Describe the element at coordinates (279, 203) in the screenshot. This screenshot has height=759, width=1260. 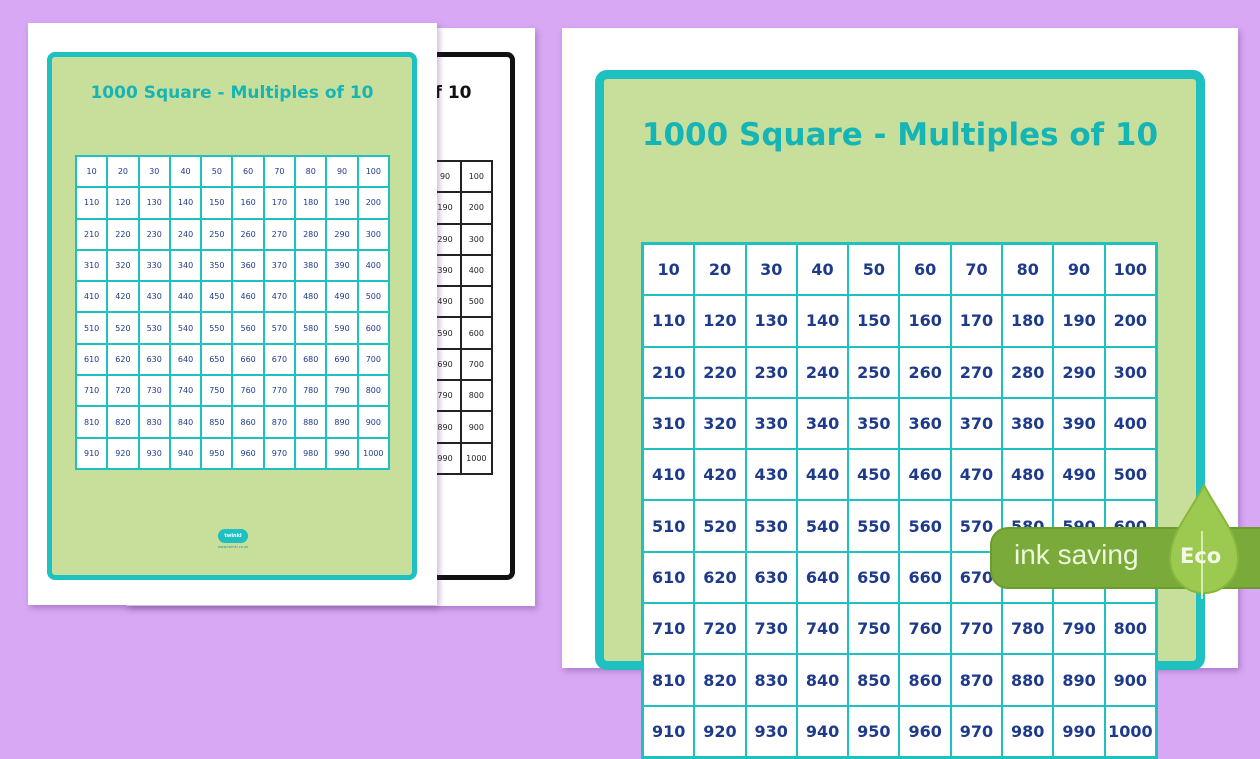
I see `grid-cell: 170` at that location.